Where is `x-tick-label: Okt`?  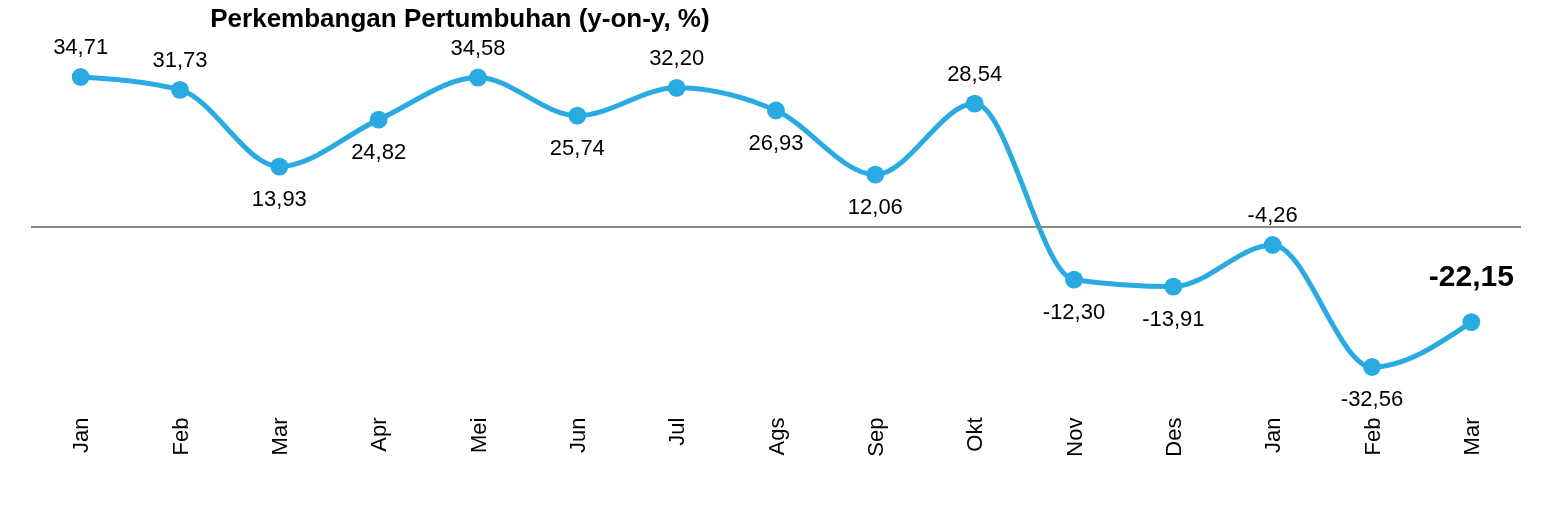
x-tick-label: Okt is located at coordinates (975, 434).